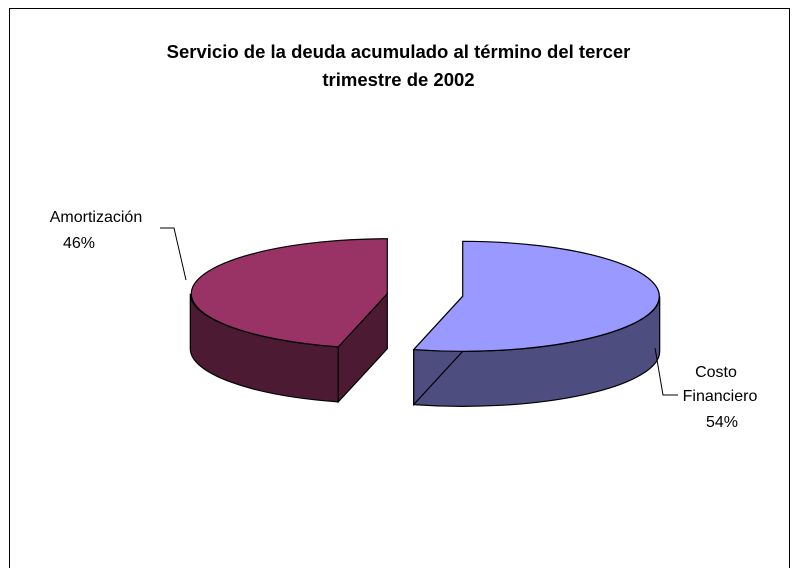 This screenshot has width=797, height=568. I want to click on slice-label-amortizacion-percent: 46%, so click(79, 243).